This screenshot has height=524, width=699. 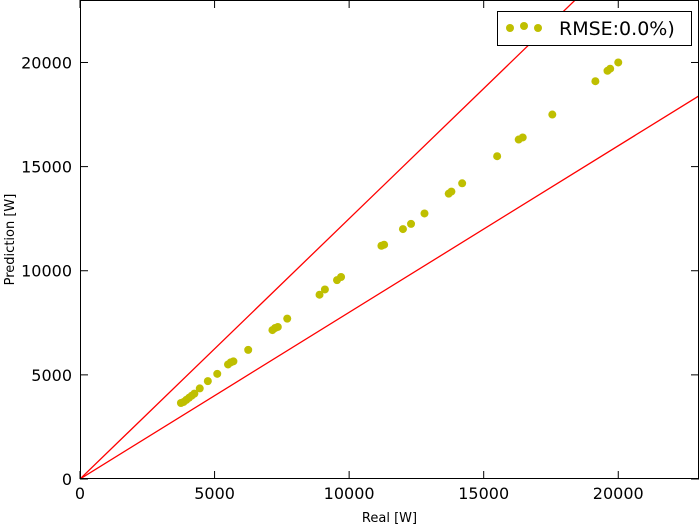 What do you see at coordinates (46, 167) in the screenshot?
I see `y-tick-label: 15000` at bounding box center [46, 167].